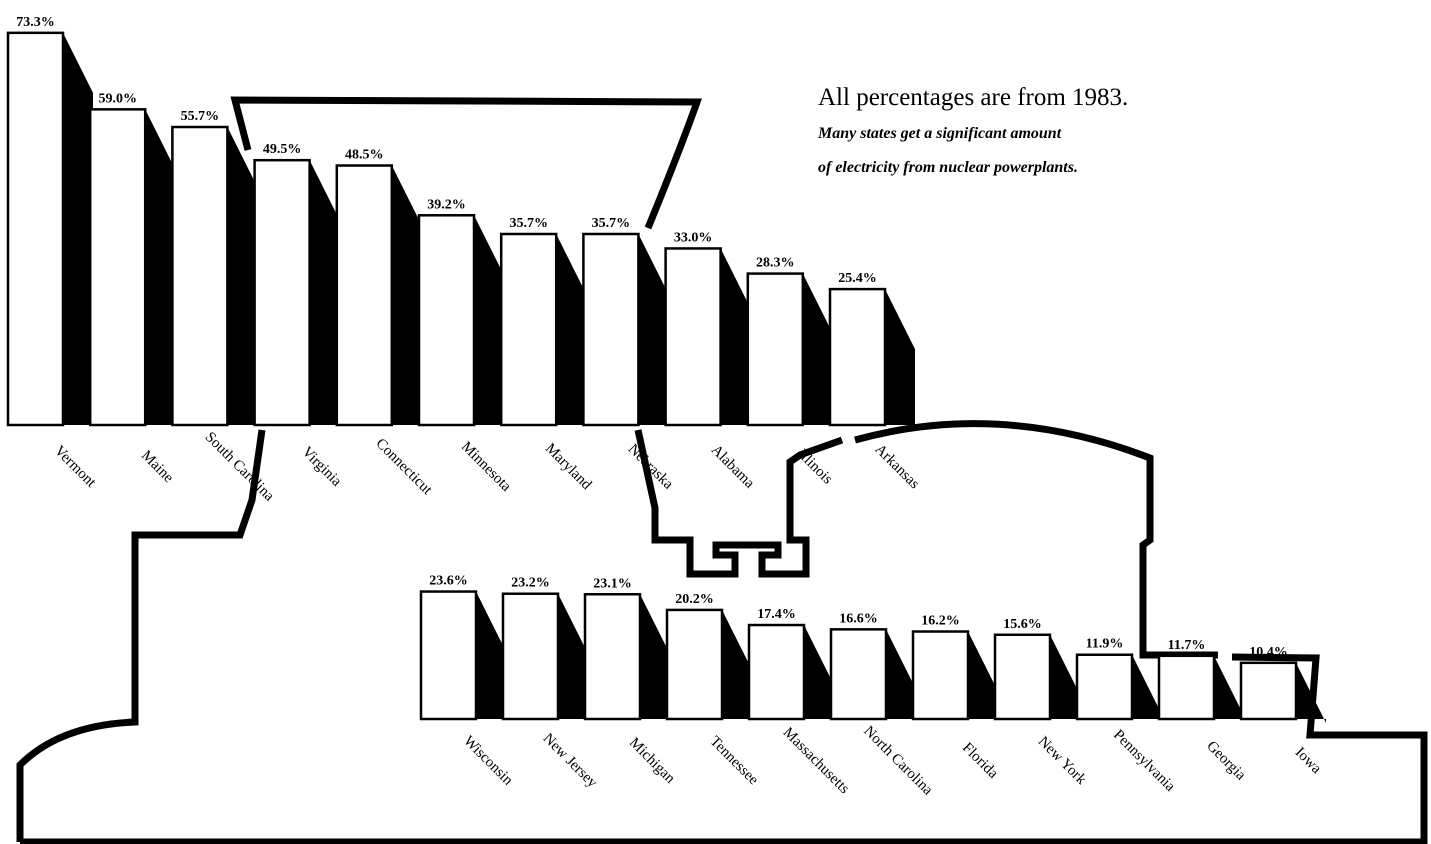 The image size is (1431, 844). What do you see at coordinates (570, 761) in the screenshot?
I see `x-tick-label: New Jersey` at bounding box center [570, 761].